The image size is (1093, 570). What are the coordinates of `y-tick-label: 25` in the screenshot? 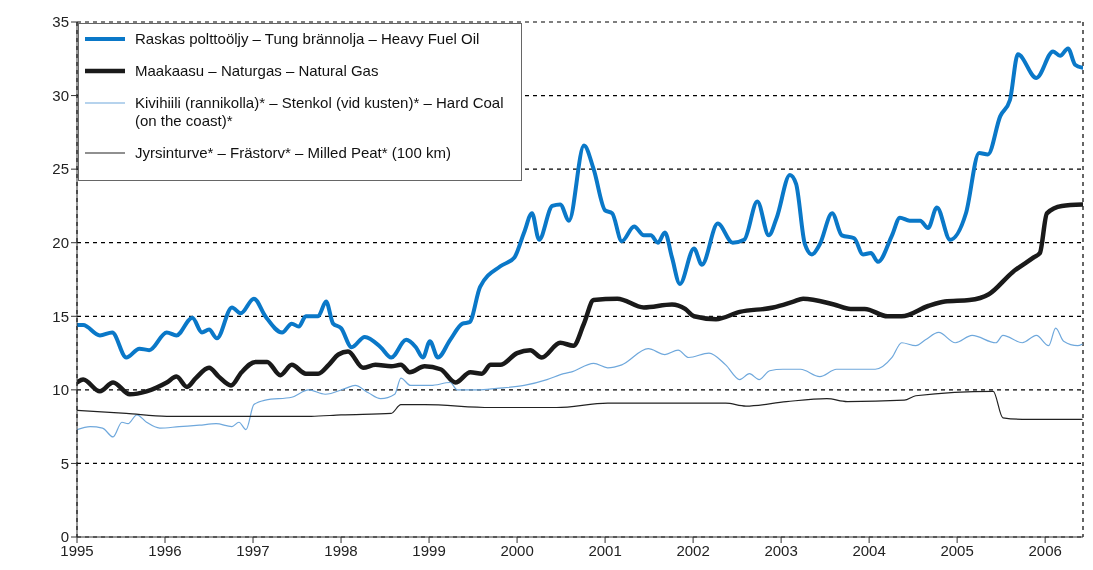 It's located at (60, 169).